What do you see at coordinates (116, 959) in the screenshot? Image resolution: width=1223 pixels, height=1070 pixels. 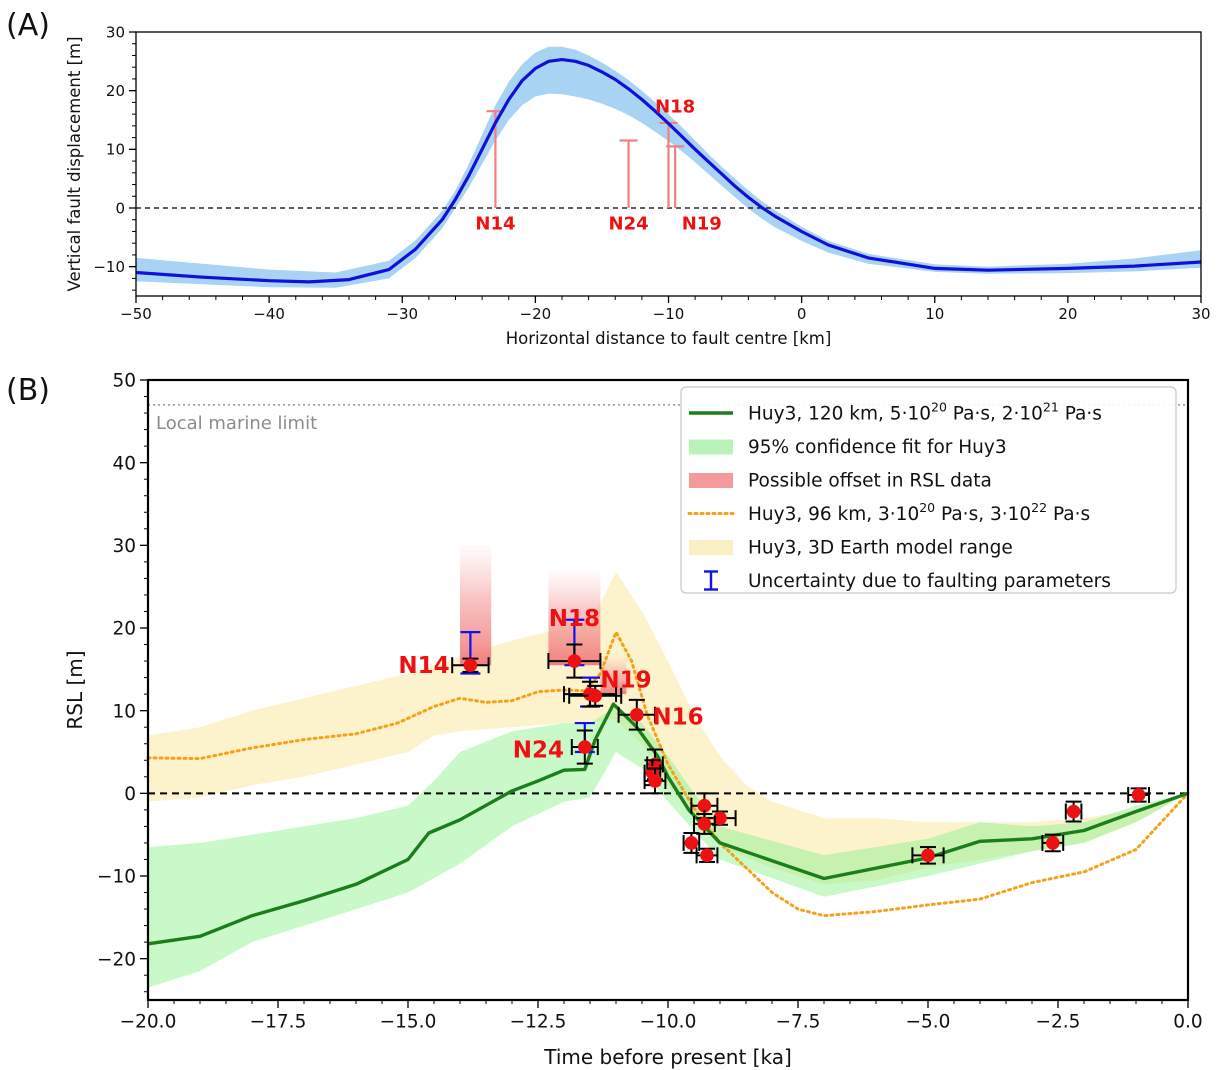 I see `y-tick-label: −20` at bounding box center [116, 959].